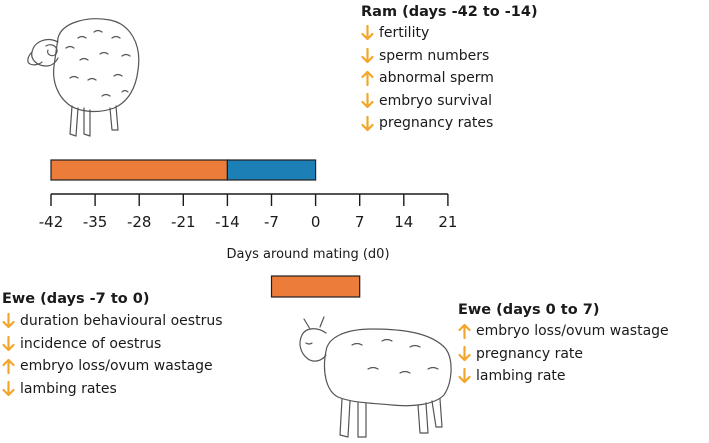 The image size is (709, 443). I want to click on effect-label: lambing rate, so click(521, 376).